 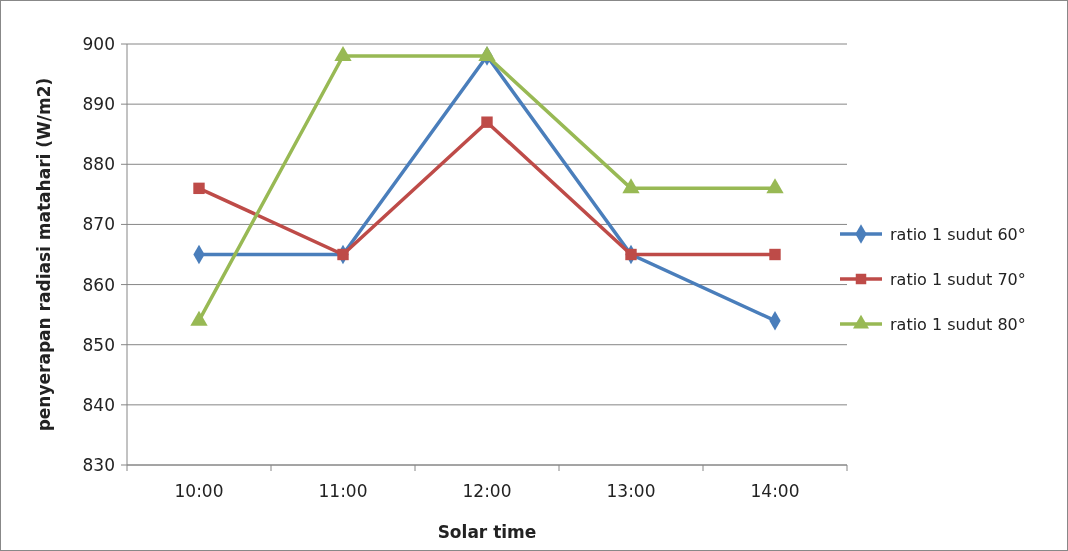 I want to click on y-tick-label: 880, so click(x=98, y=164).